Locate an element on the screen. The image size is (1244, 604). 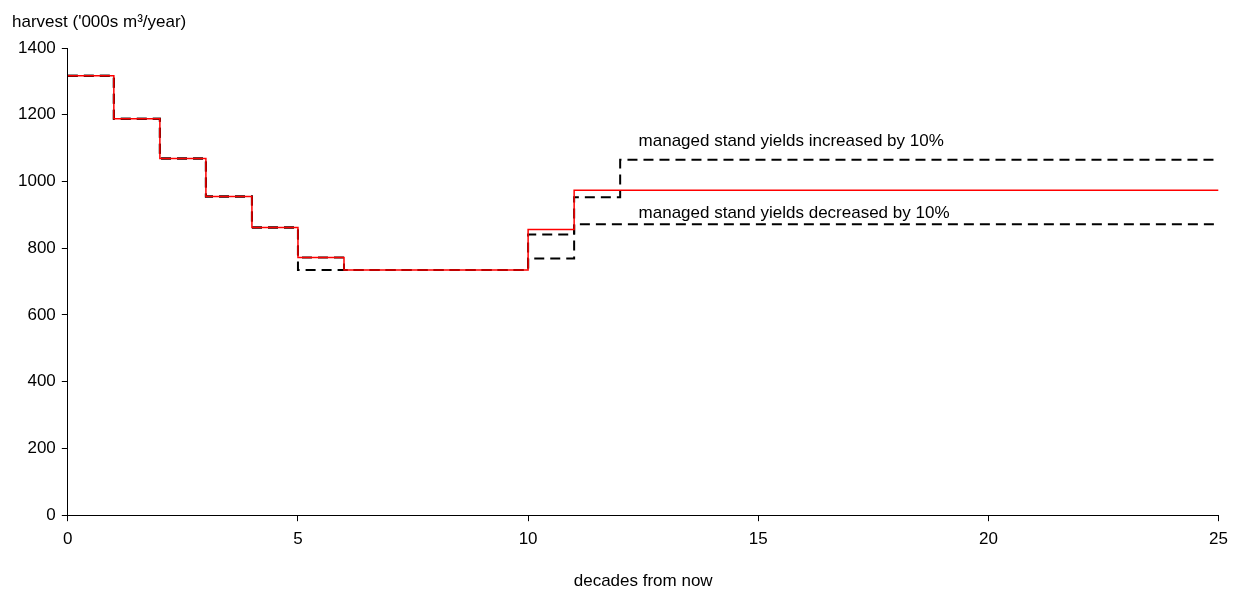
y-tick-label: 600 is located at coordinates (41, 314).